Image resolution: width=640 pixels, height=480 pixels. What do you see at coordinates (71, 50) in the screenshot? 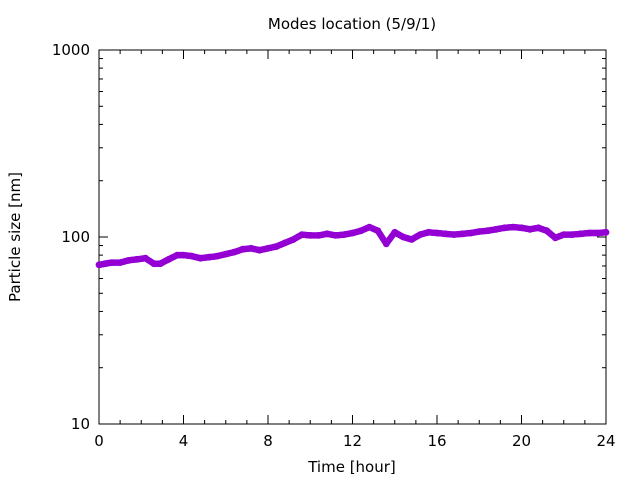
I see `y-tick-label: 1000` at bounding box center [71, 50].